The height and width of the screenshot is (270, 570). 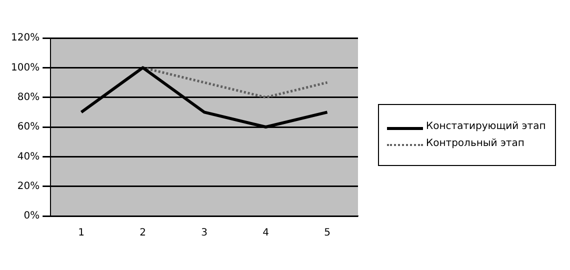 What do you see at coordinates (28, 97) in the screenshot?
I see `y-tick-label: 80%` at bounding box center [28, 97].